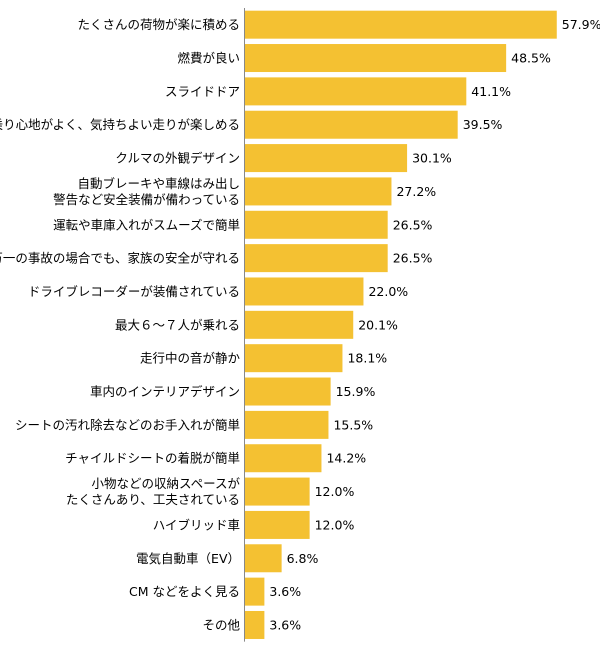  I want to click on value-label-13: 14.2%, so click(346, 458).